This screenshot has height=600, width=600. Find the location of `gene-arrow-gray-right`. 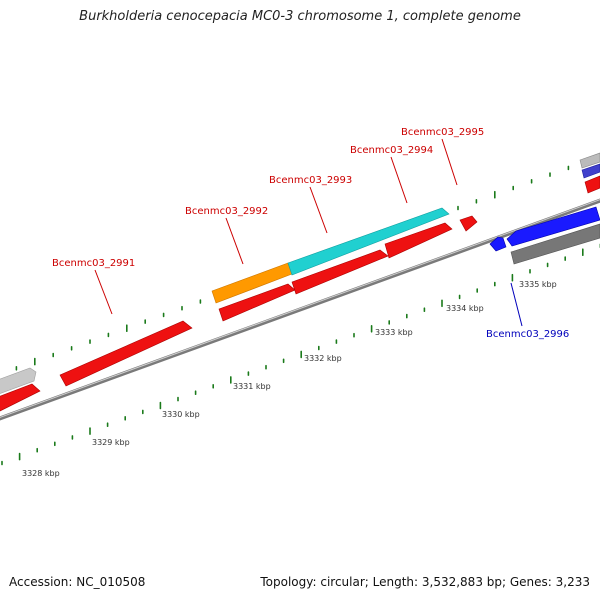

gene-arrow-gray-right is located at coordinates (589, 160).